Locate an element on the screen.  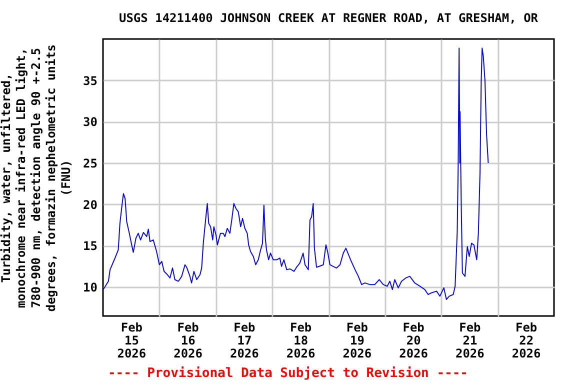
y-tick-label: 20 is located at coordinates (90, 205).